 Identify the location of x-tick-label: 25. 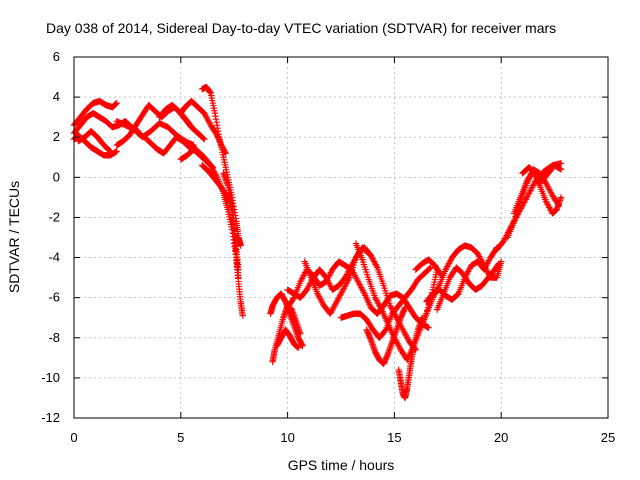
(608, 437).